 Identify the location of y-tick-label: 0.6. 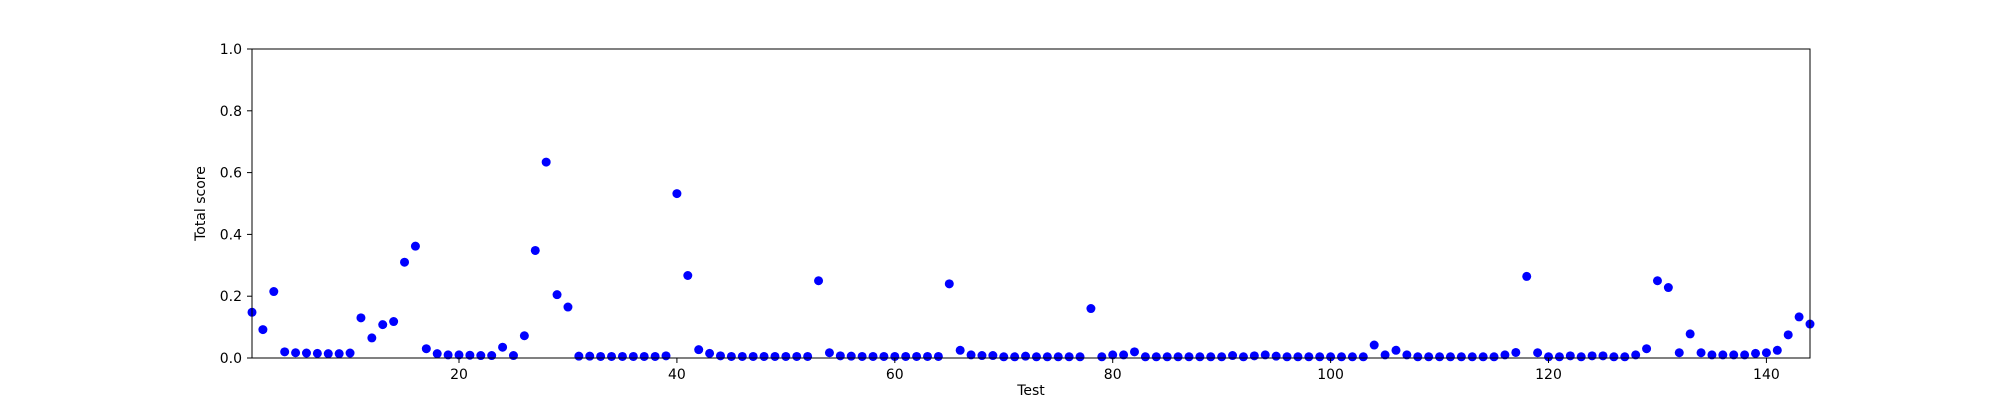
(231, 174).